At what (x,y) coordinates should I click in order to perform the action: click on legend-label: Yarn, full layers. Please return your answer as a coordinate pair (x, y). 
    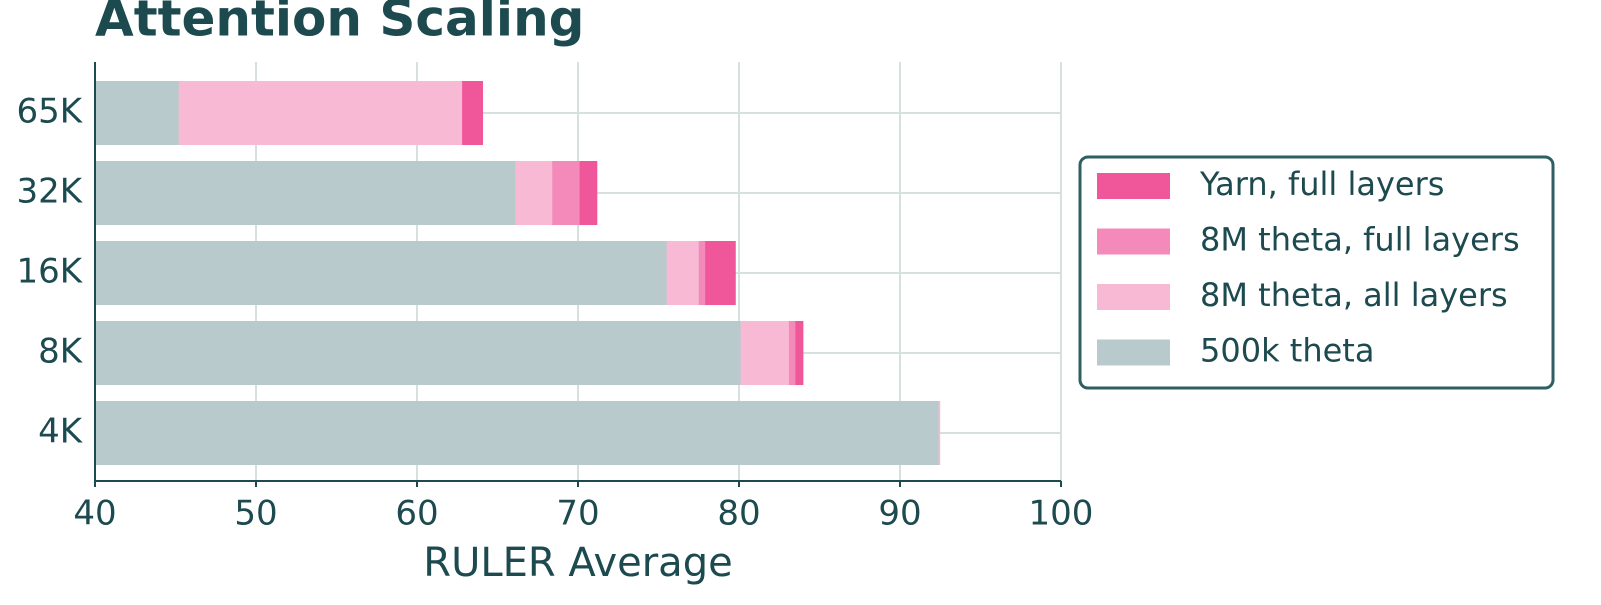
    Looking at the image, I should click on (1321, 184).